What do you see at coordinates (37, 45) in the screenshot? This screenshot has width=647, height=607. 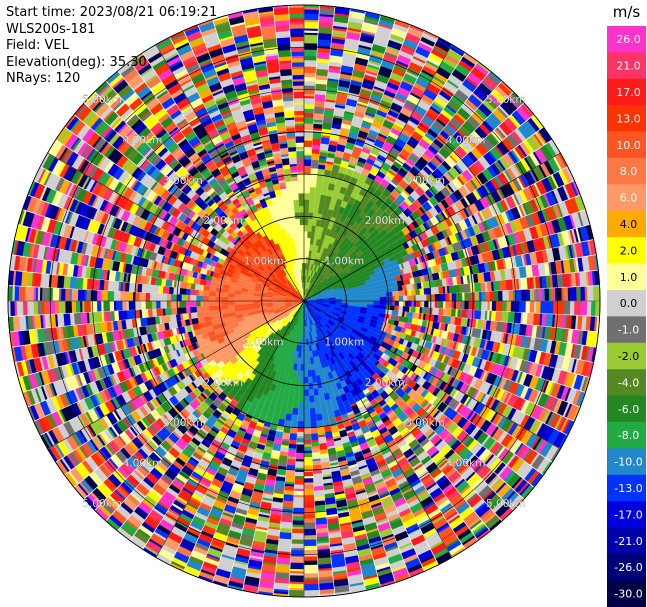 I see `field-label: Field: VEL` at bounding box center [37, 45].